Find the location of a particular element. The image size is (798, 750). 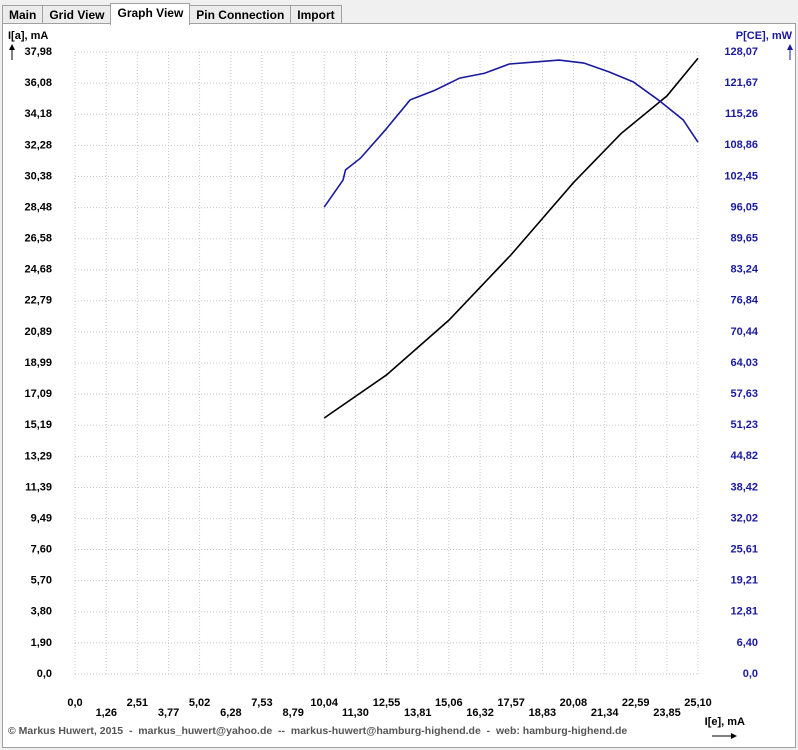

y2-tick-label: 0,0 is located at coordinates (750, 674).